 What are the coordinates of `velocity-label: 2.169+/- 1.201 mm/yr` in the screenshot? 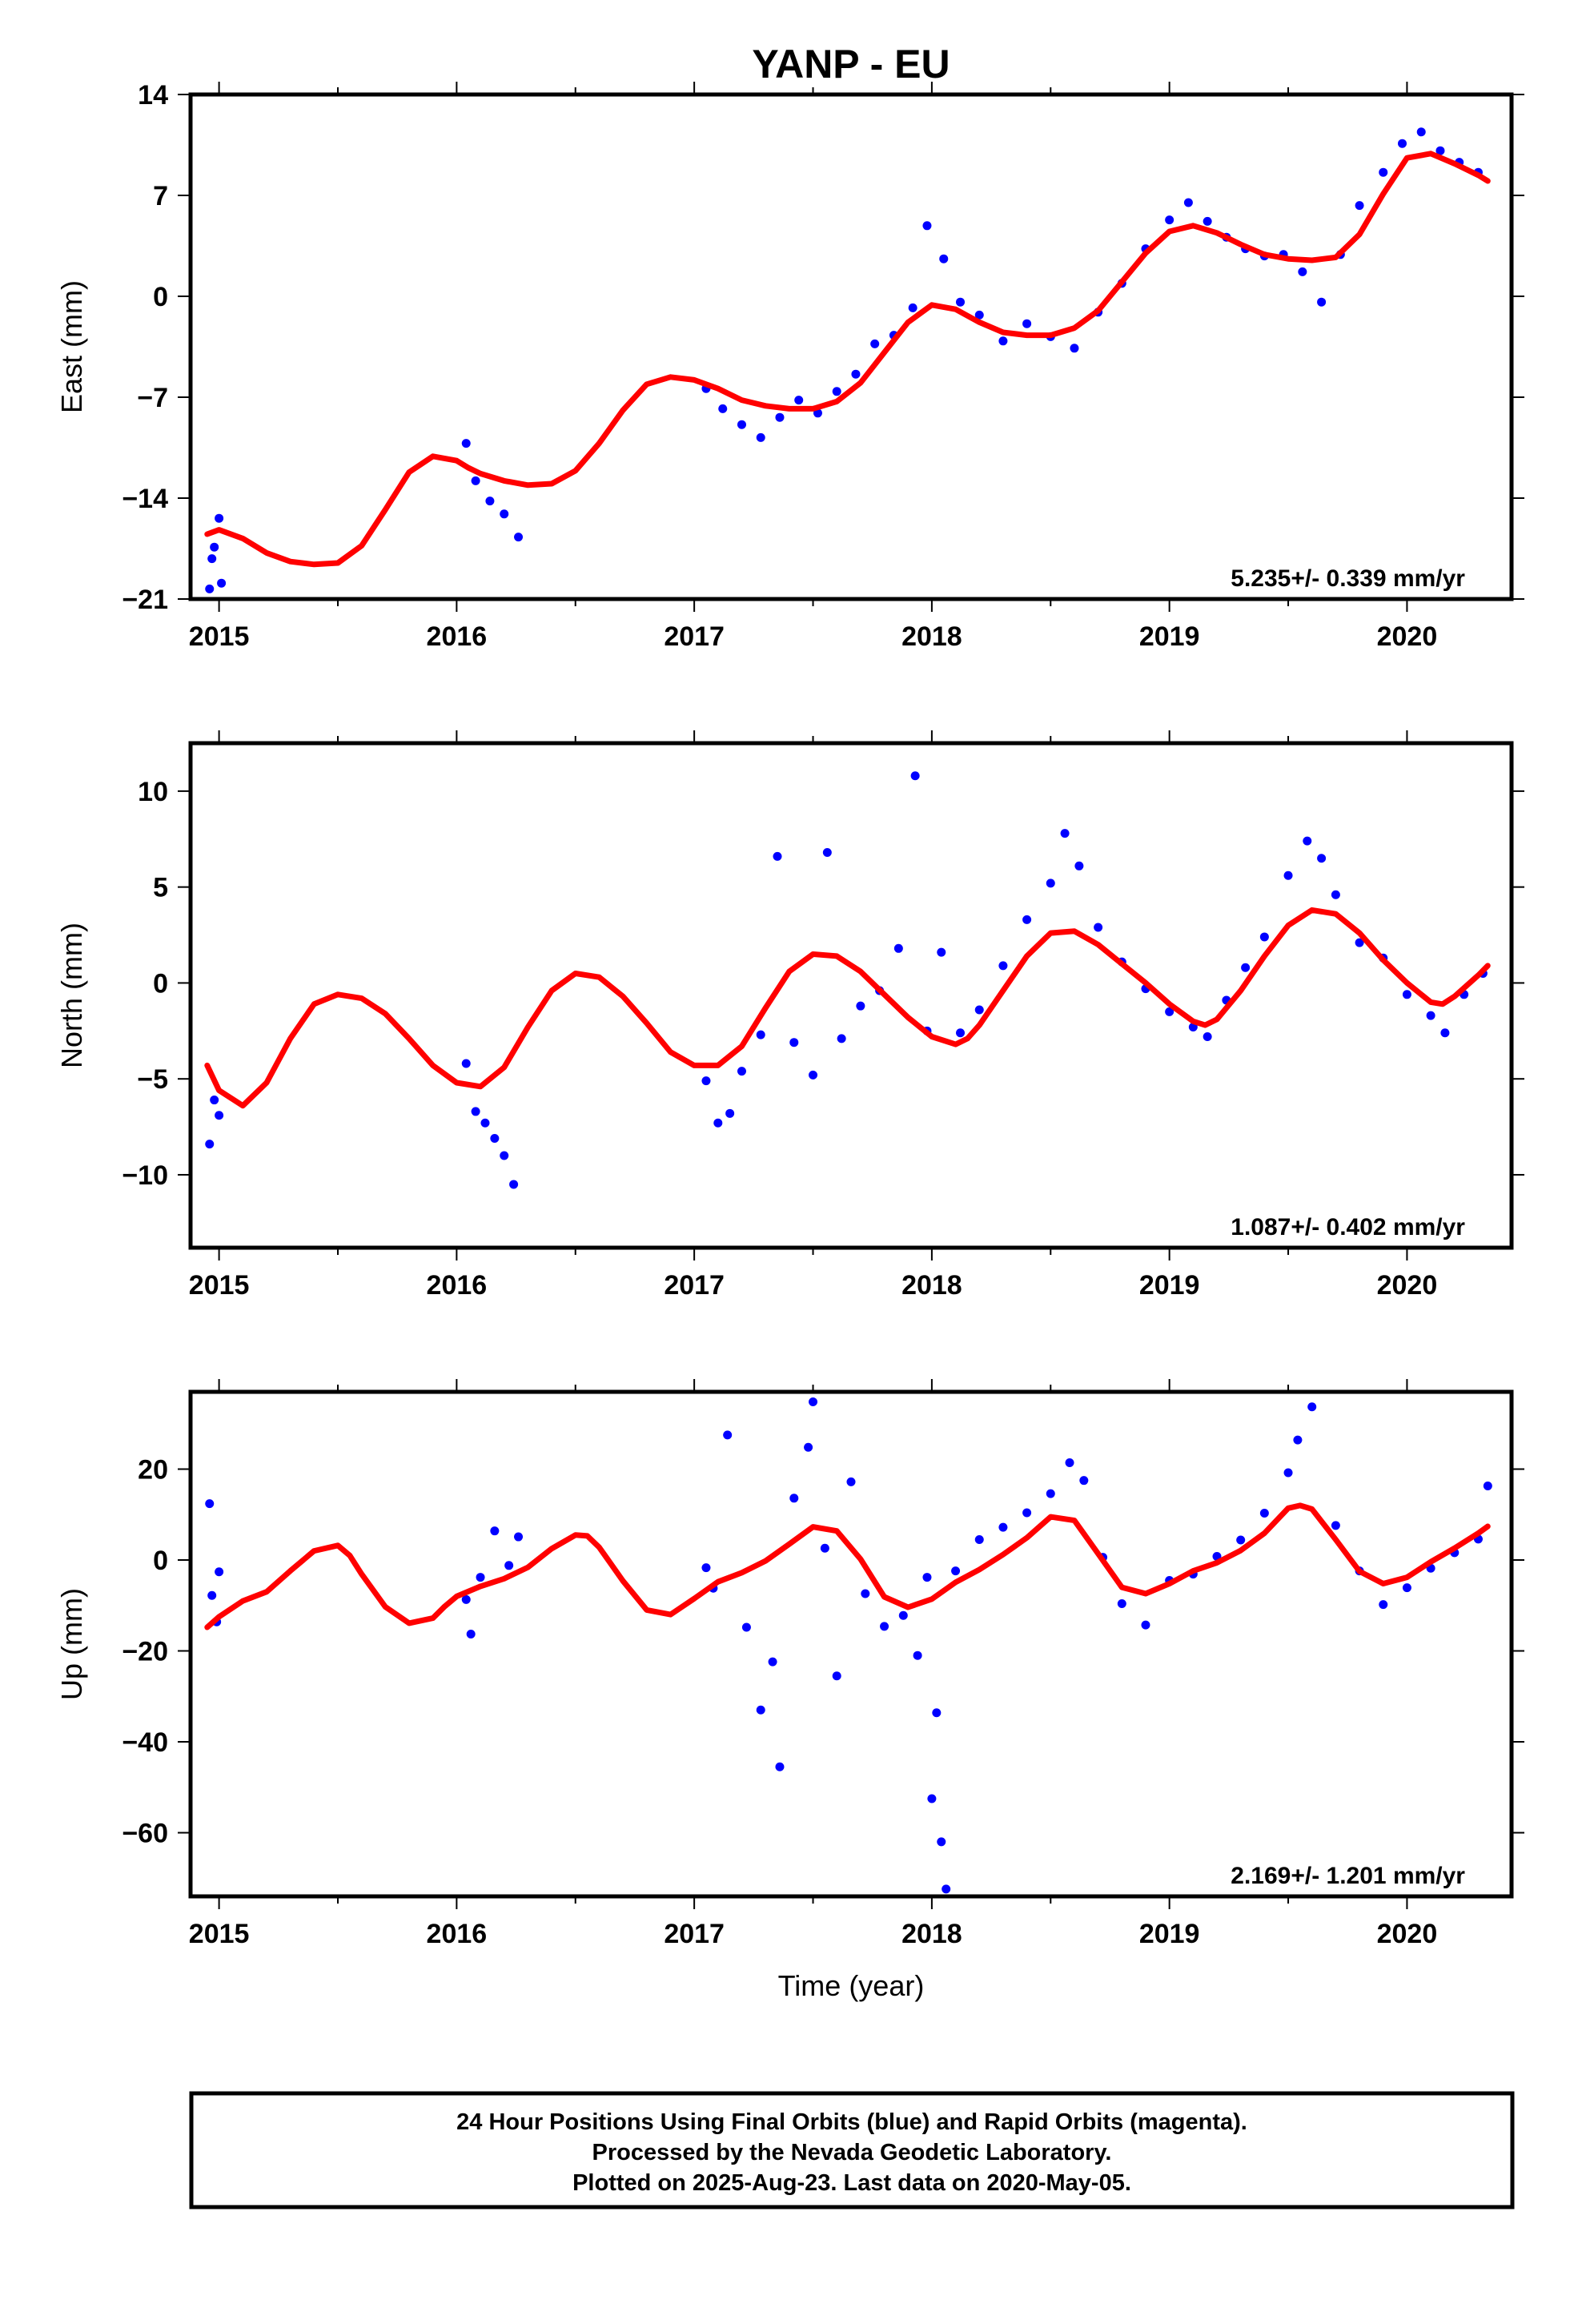 It's located at (1348, 1876).